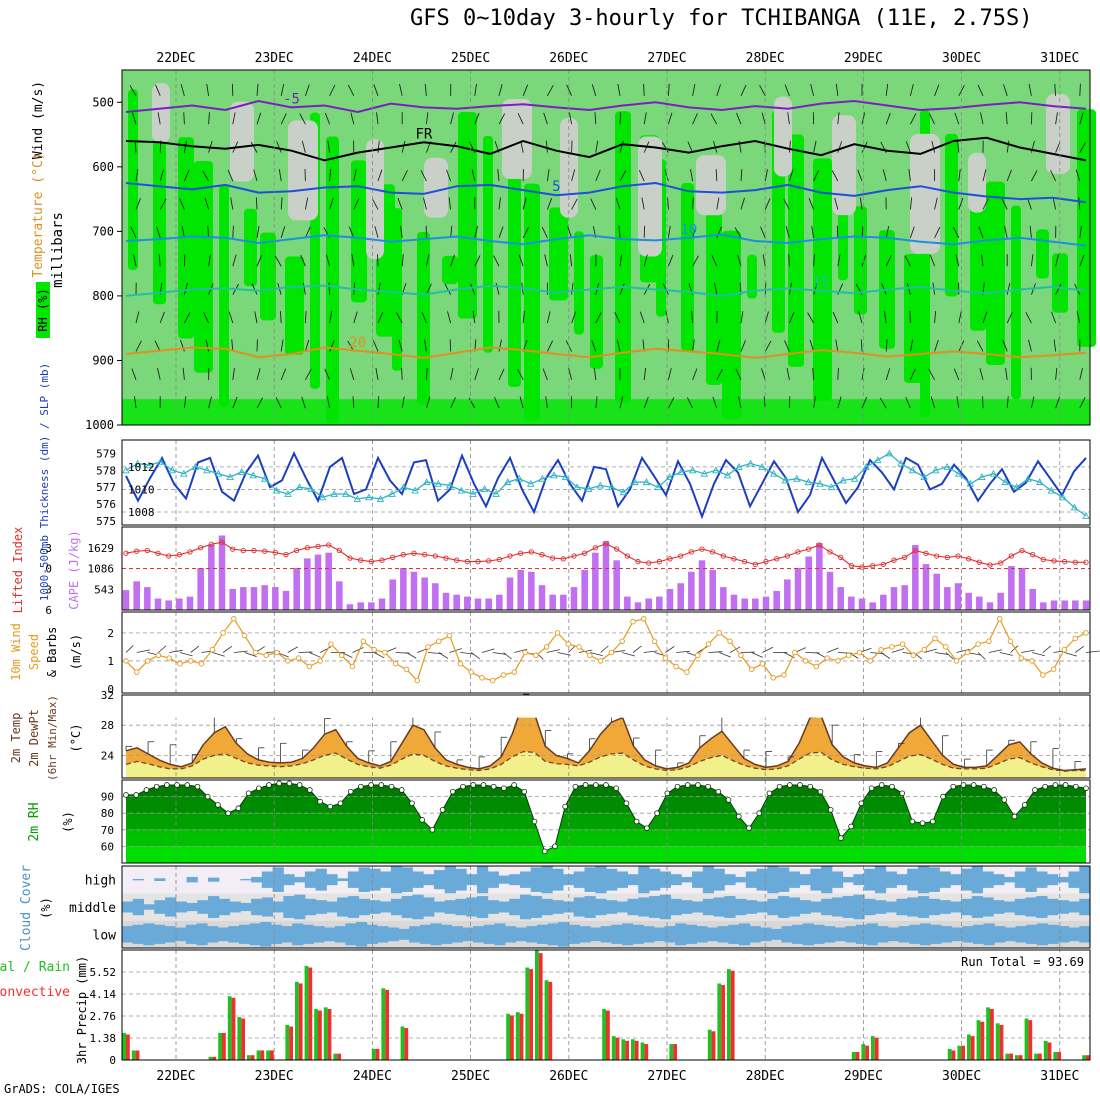 The width and height of the screenshot is (1100, 1100). What do you see at coordinates (110, 661) in the screenshot?
I see `wind-tick-label: 1` at bounding box center [110, 661].